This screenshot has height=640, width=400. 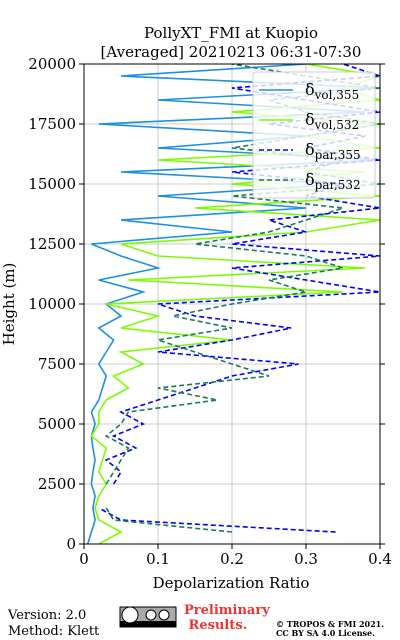 I want to click on y-tick-label: 17500, so click(x=52, y=124).